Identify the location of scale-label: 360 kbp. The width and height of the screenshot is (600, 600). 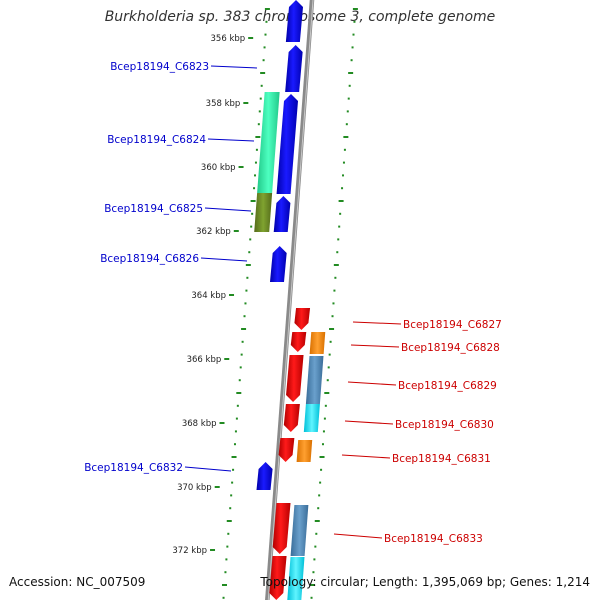
(218, 168).